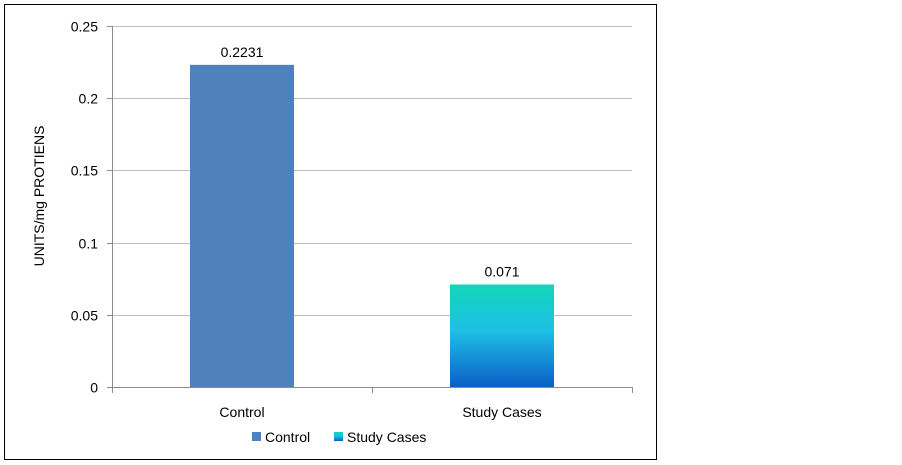 Image resolution: width=902 pixels, height=465 pixels. What do you see at coordinates (502, 335) in the screenshot?
I see `bar-study-cases` at bounding box center [502, 335].